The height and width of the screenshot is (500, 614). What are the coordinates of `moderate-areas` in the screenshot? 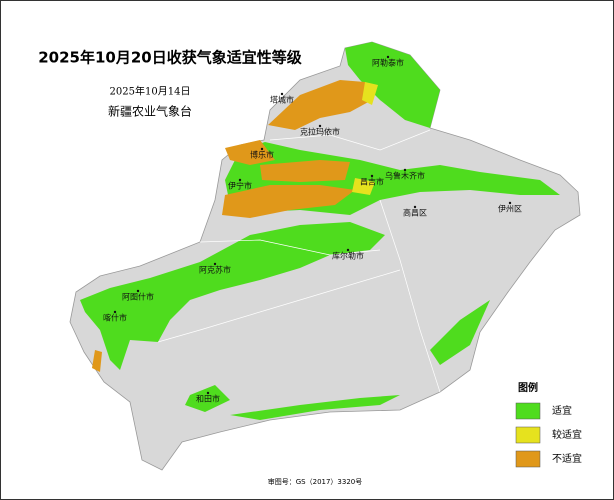 It's located at (365, 138).